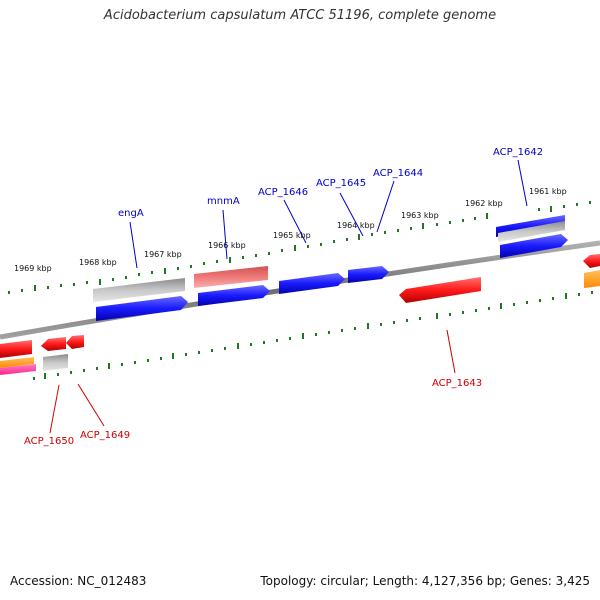 Image resolution: width=600 pixels, height=600 pixels. Describe the element at coordinates (484, 203) in the screenshot. I see `kbp-label-1962: 1962 kbp` at that location.